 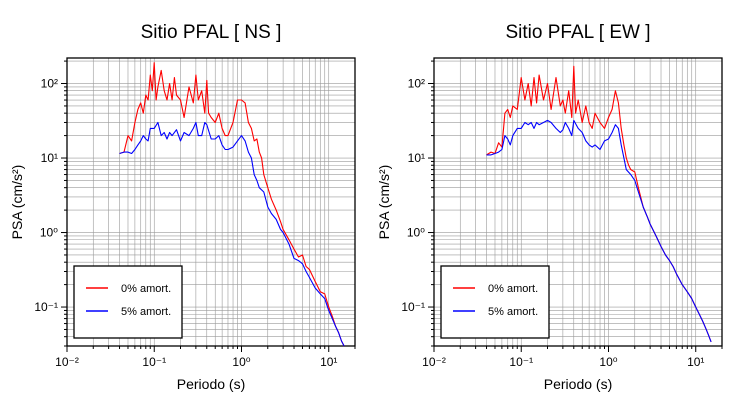 I want to click on chart-title: Sitio PFAL [ NS ], so click(x=211, y=32).